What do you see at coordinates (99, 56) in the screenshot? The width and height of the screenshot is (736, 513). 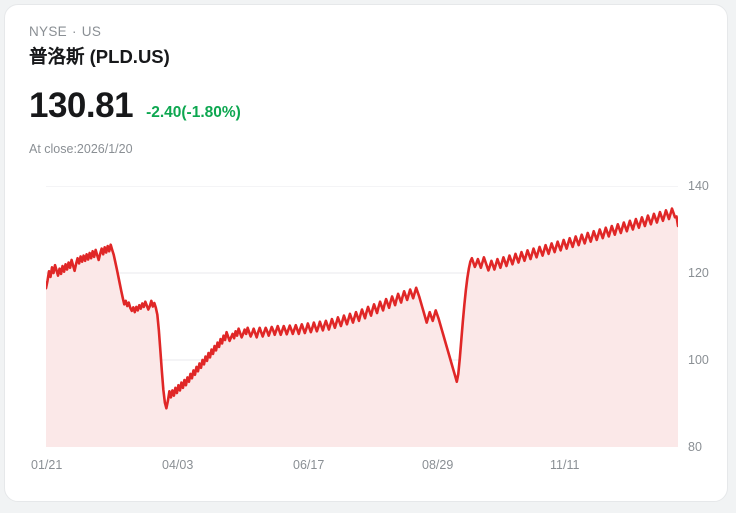 I see `page-title: 普洛斯 (PLD.US)` at bounding box center [99, 56].